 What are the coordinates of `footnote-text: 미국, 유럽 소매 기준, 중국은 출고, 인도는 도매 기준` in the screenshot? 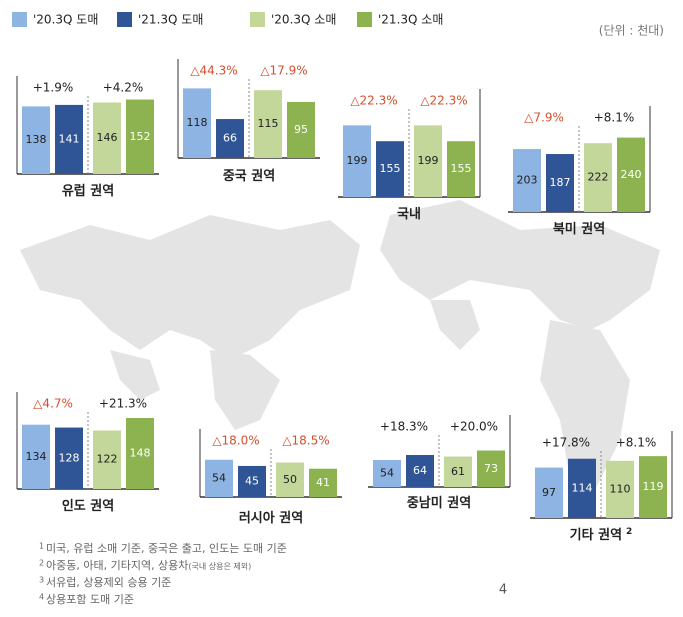 It's located at (166, 548).